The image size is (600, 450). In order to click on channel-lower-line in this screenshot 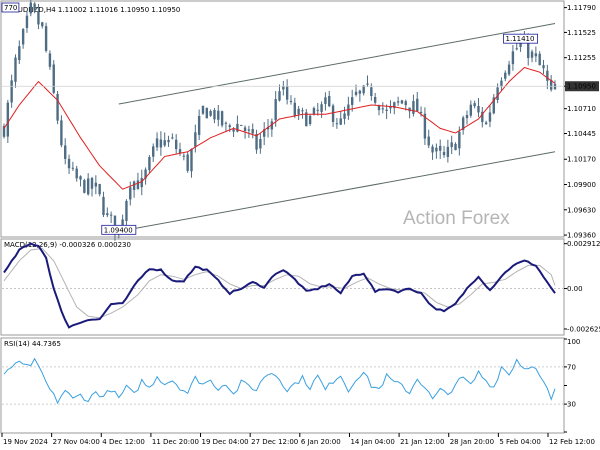, I will do `click(337, 191)`.